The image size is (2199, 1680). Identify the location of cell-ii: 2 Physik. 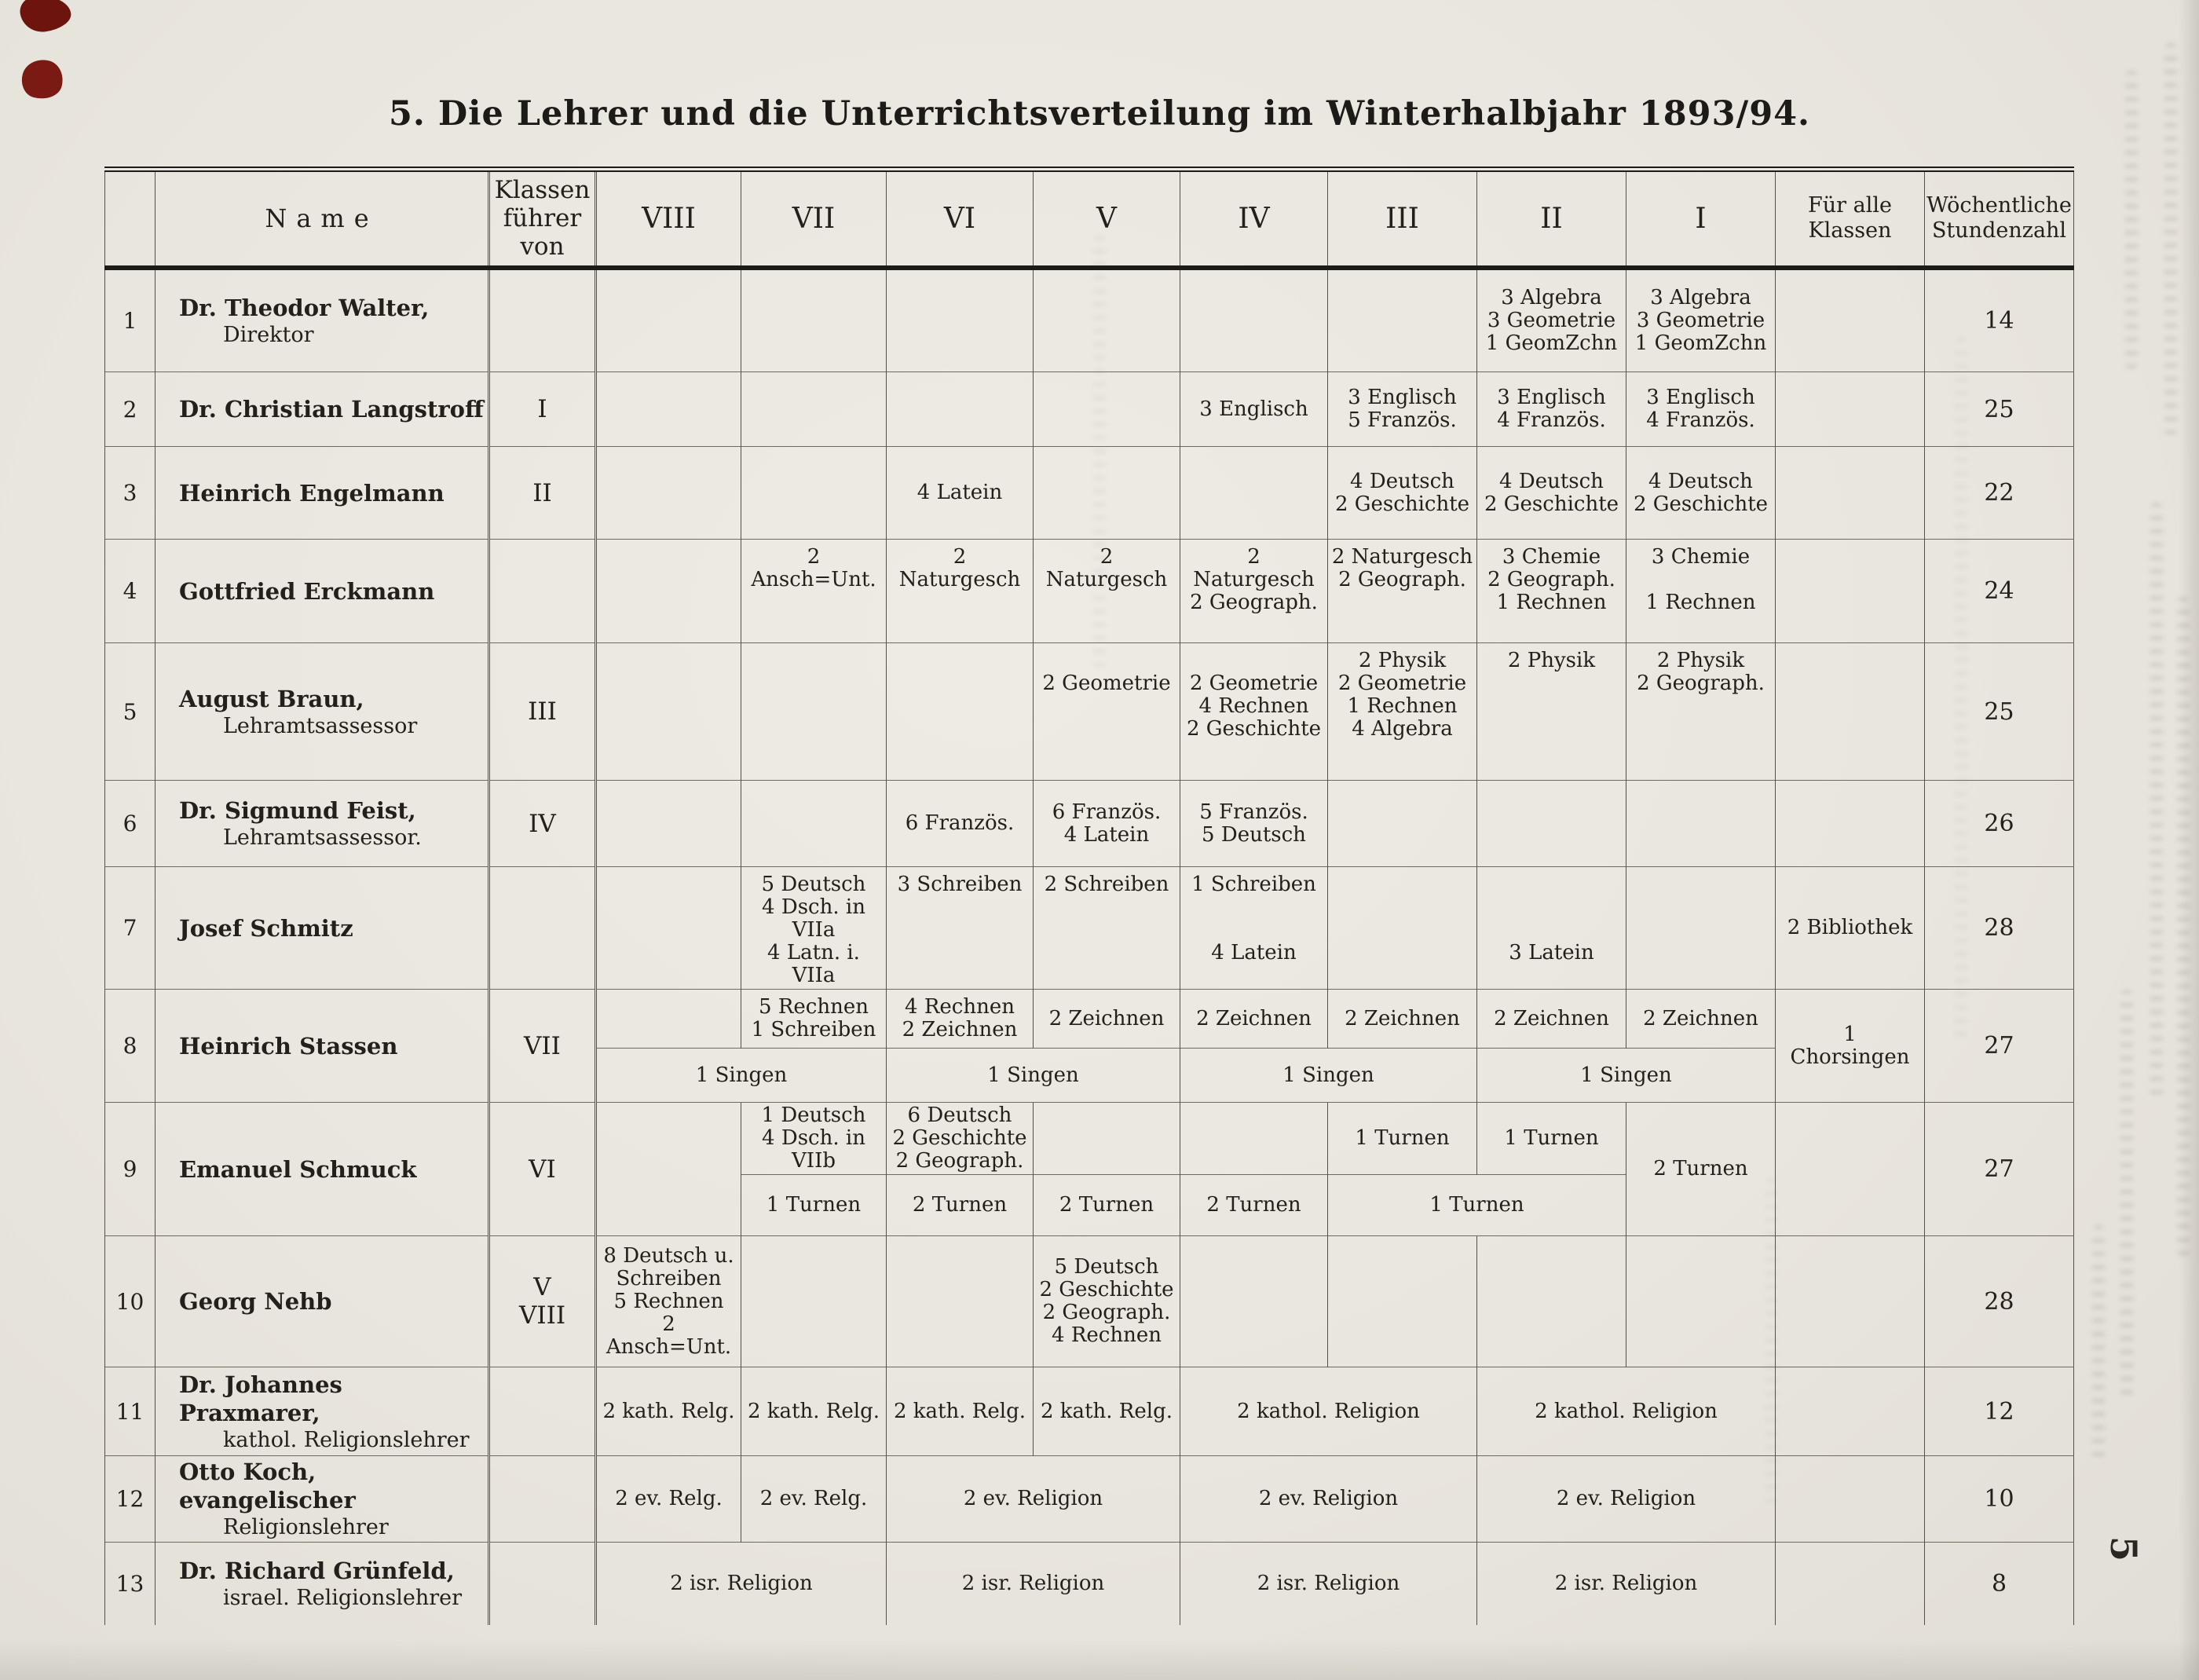
(1551, 711).